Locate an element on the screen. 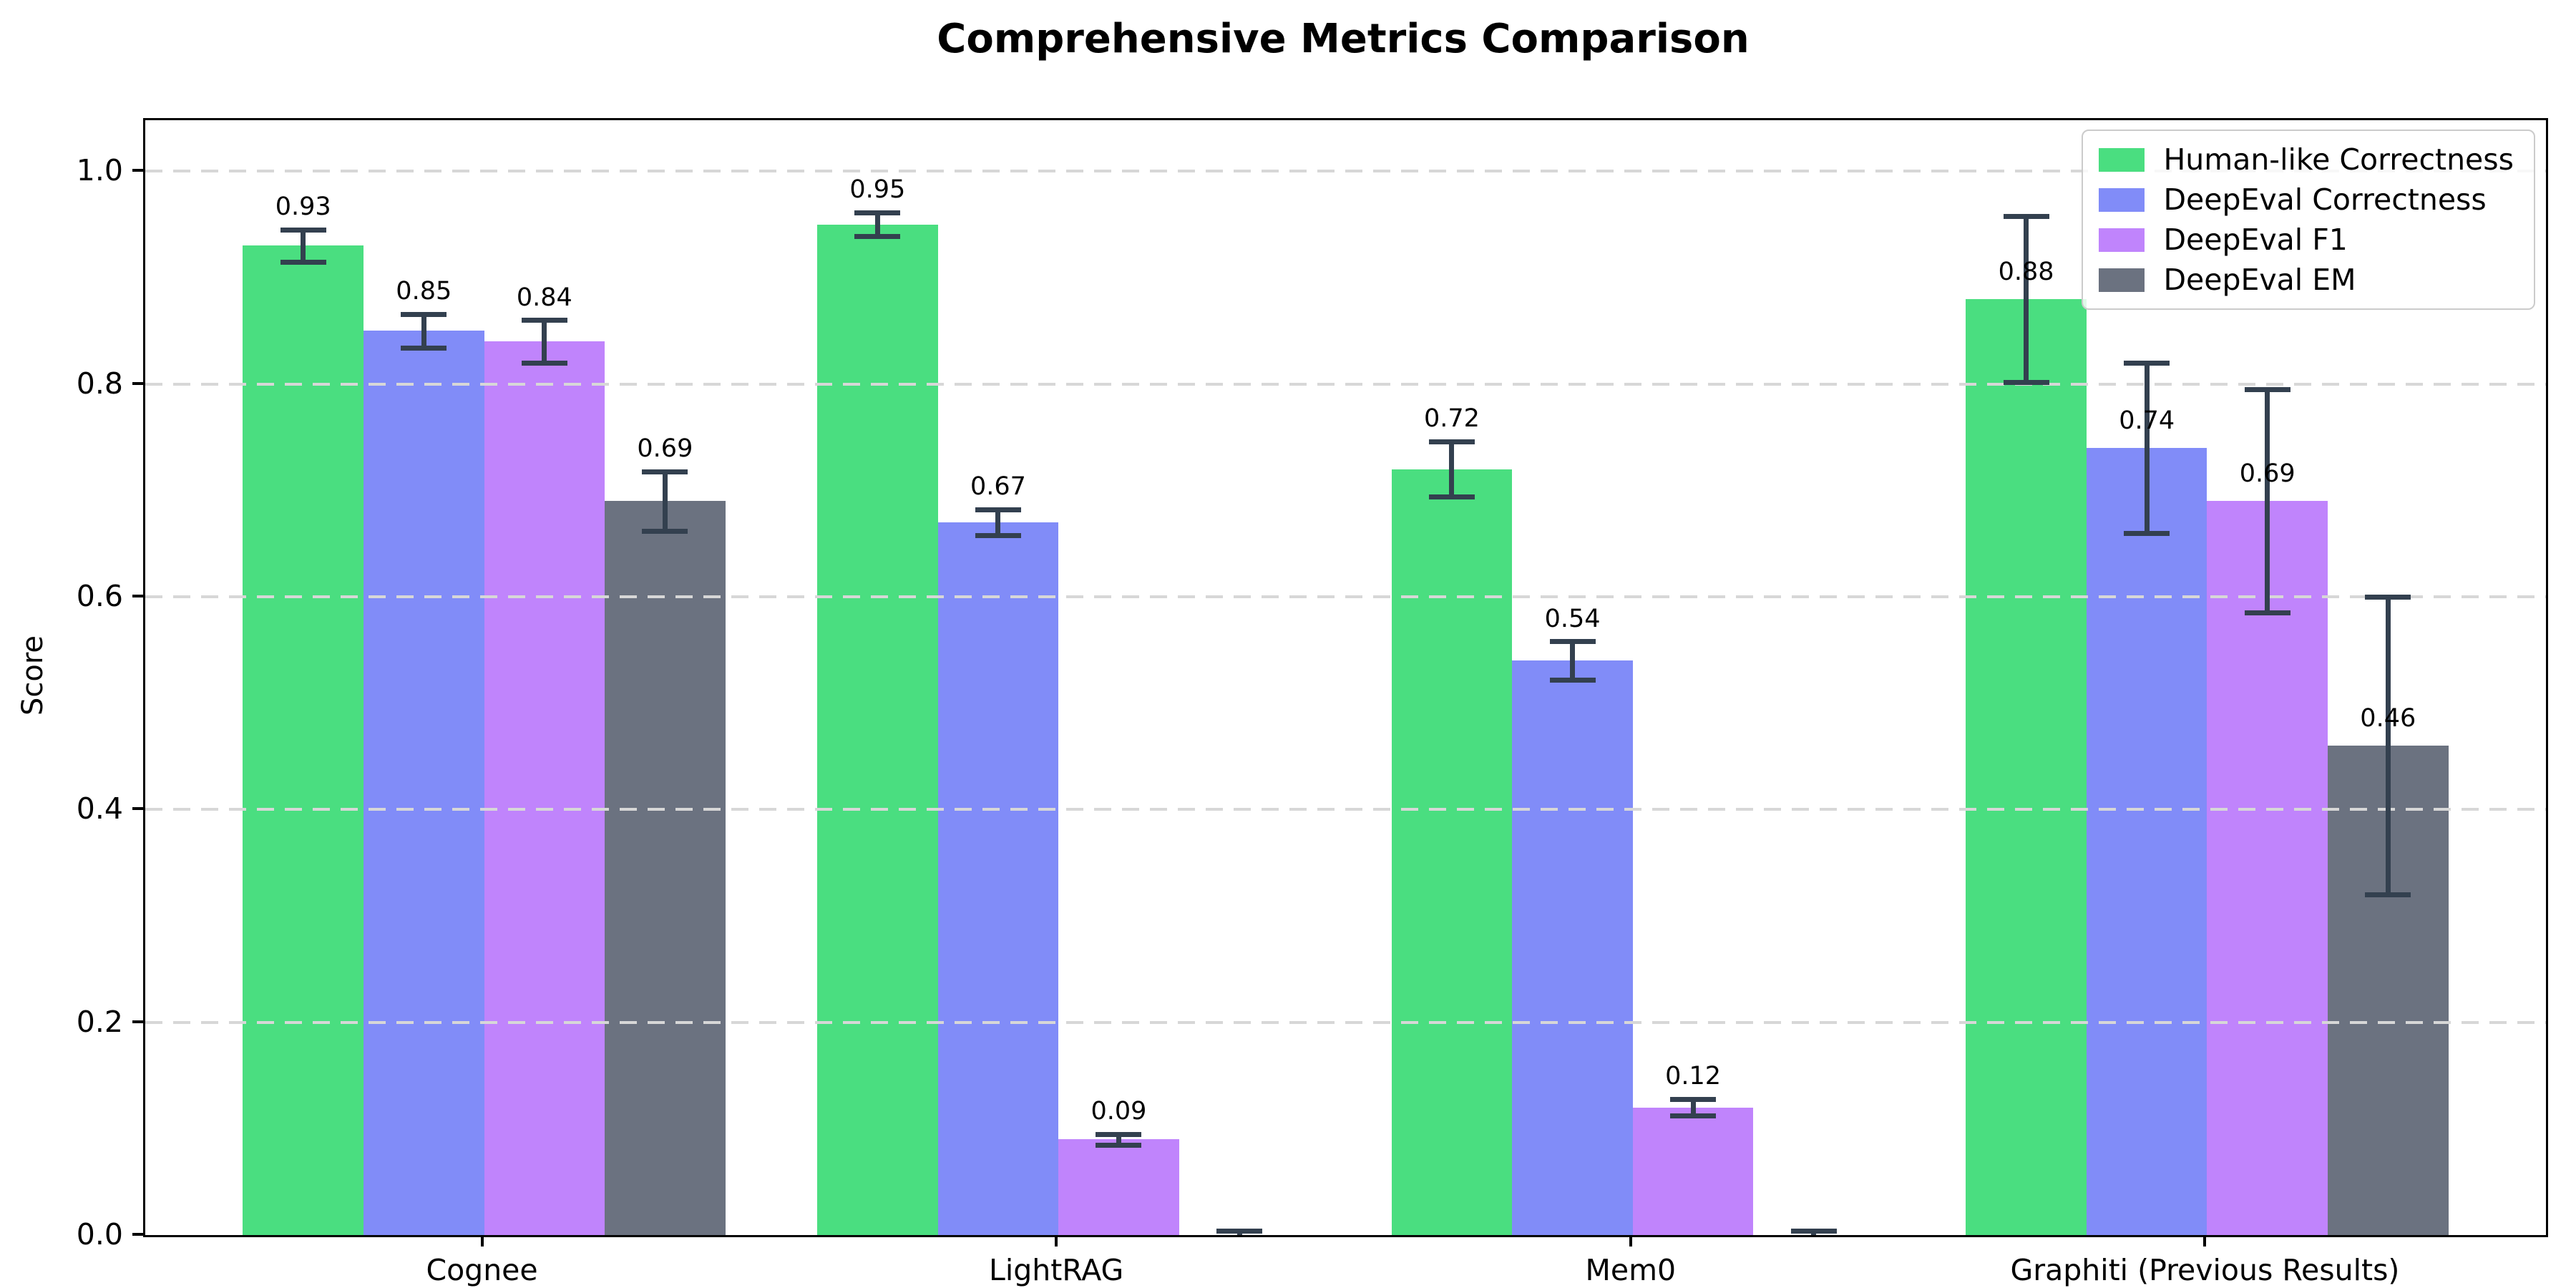 The height and width of the screenshot is (1288, 2576). legend-item: Human-like Correctness is located at coordinates (2306, 159).